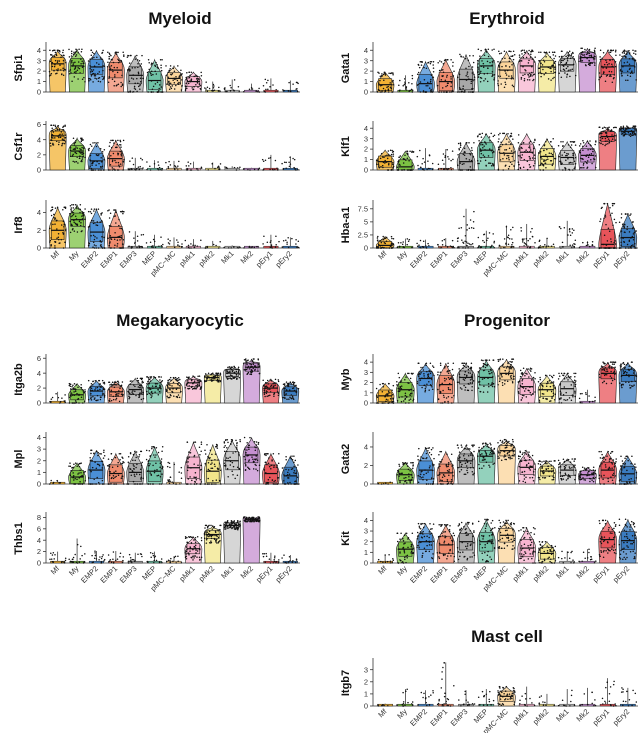 The width and height of the screenshot is (643, 733). What do you see at coordinates (128, 259) in the screenshot?
I see `x-category-label: EMP3` at bounding box center [128, 259].